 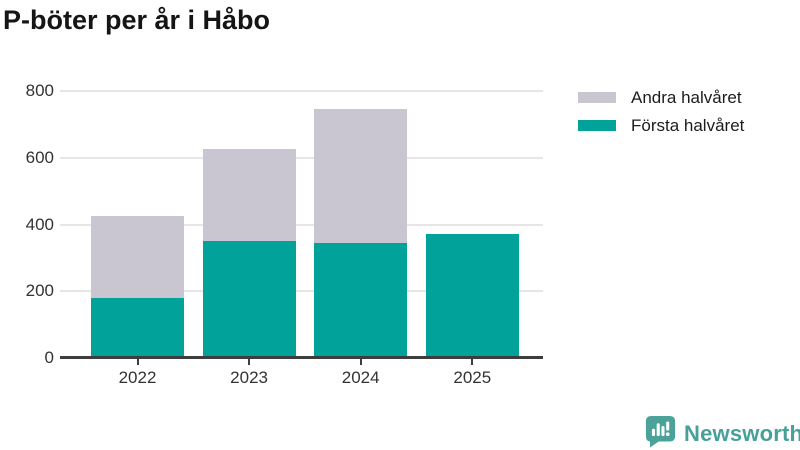 What do you see at coordinates (137, 20) in the screenshot?
I see `chart-title: P-böter per år i Håbo` at bounding box center [137, 20].